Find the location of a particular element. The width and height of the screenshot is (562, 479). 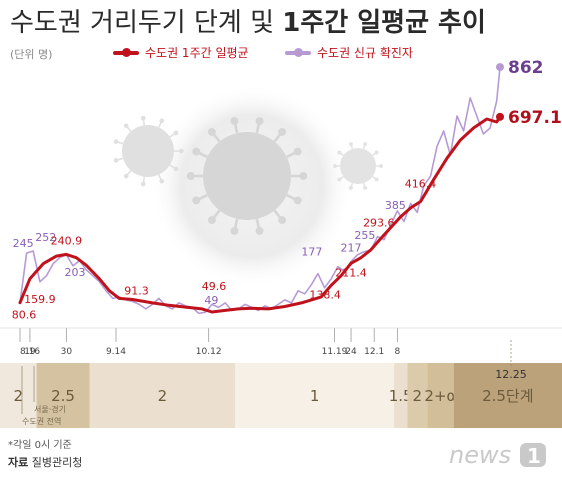

unit-label: (단위 명) is located at coordinates (31, 54).